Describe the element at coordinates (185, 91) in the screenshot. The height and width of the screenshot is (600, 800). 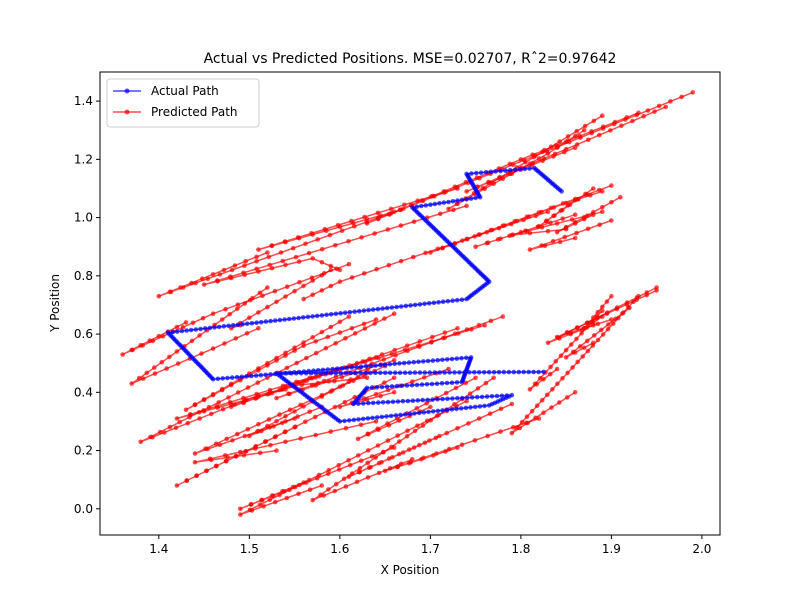
I see `legend-label-actual: Actual Path` at that location.